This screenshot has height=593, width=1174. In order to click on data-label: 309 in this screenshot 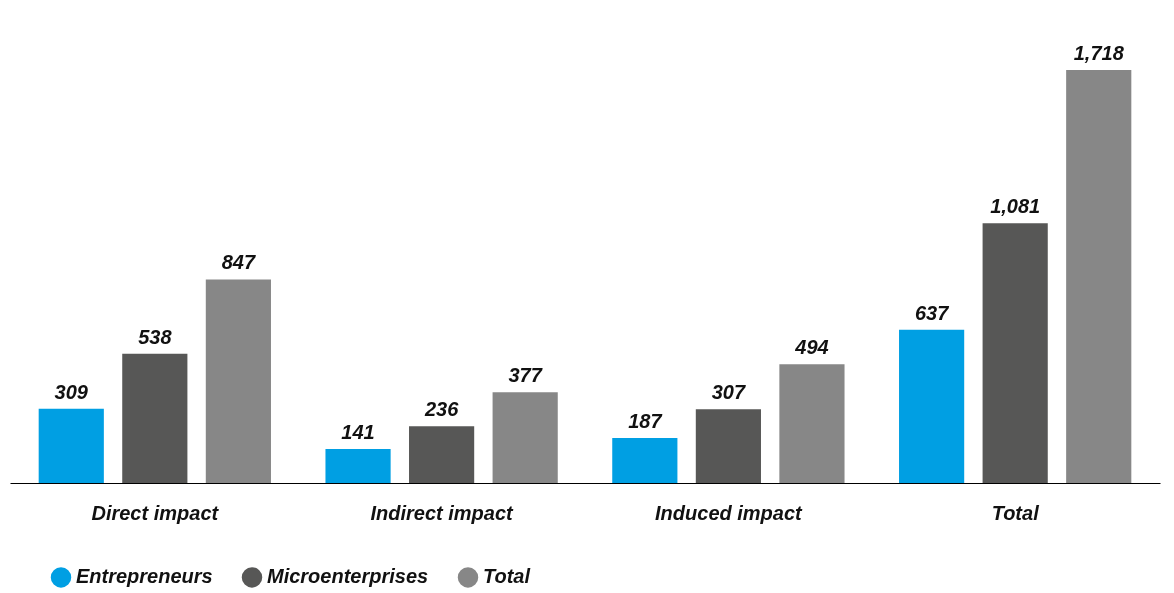, I will do `click(71, 391)`.